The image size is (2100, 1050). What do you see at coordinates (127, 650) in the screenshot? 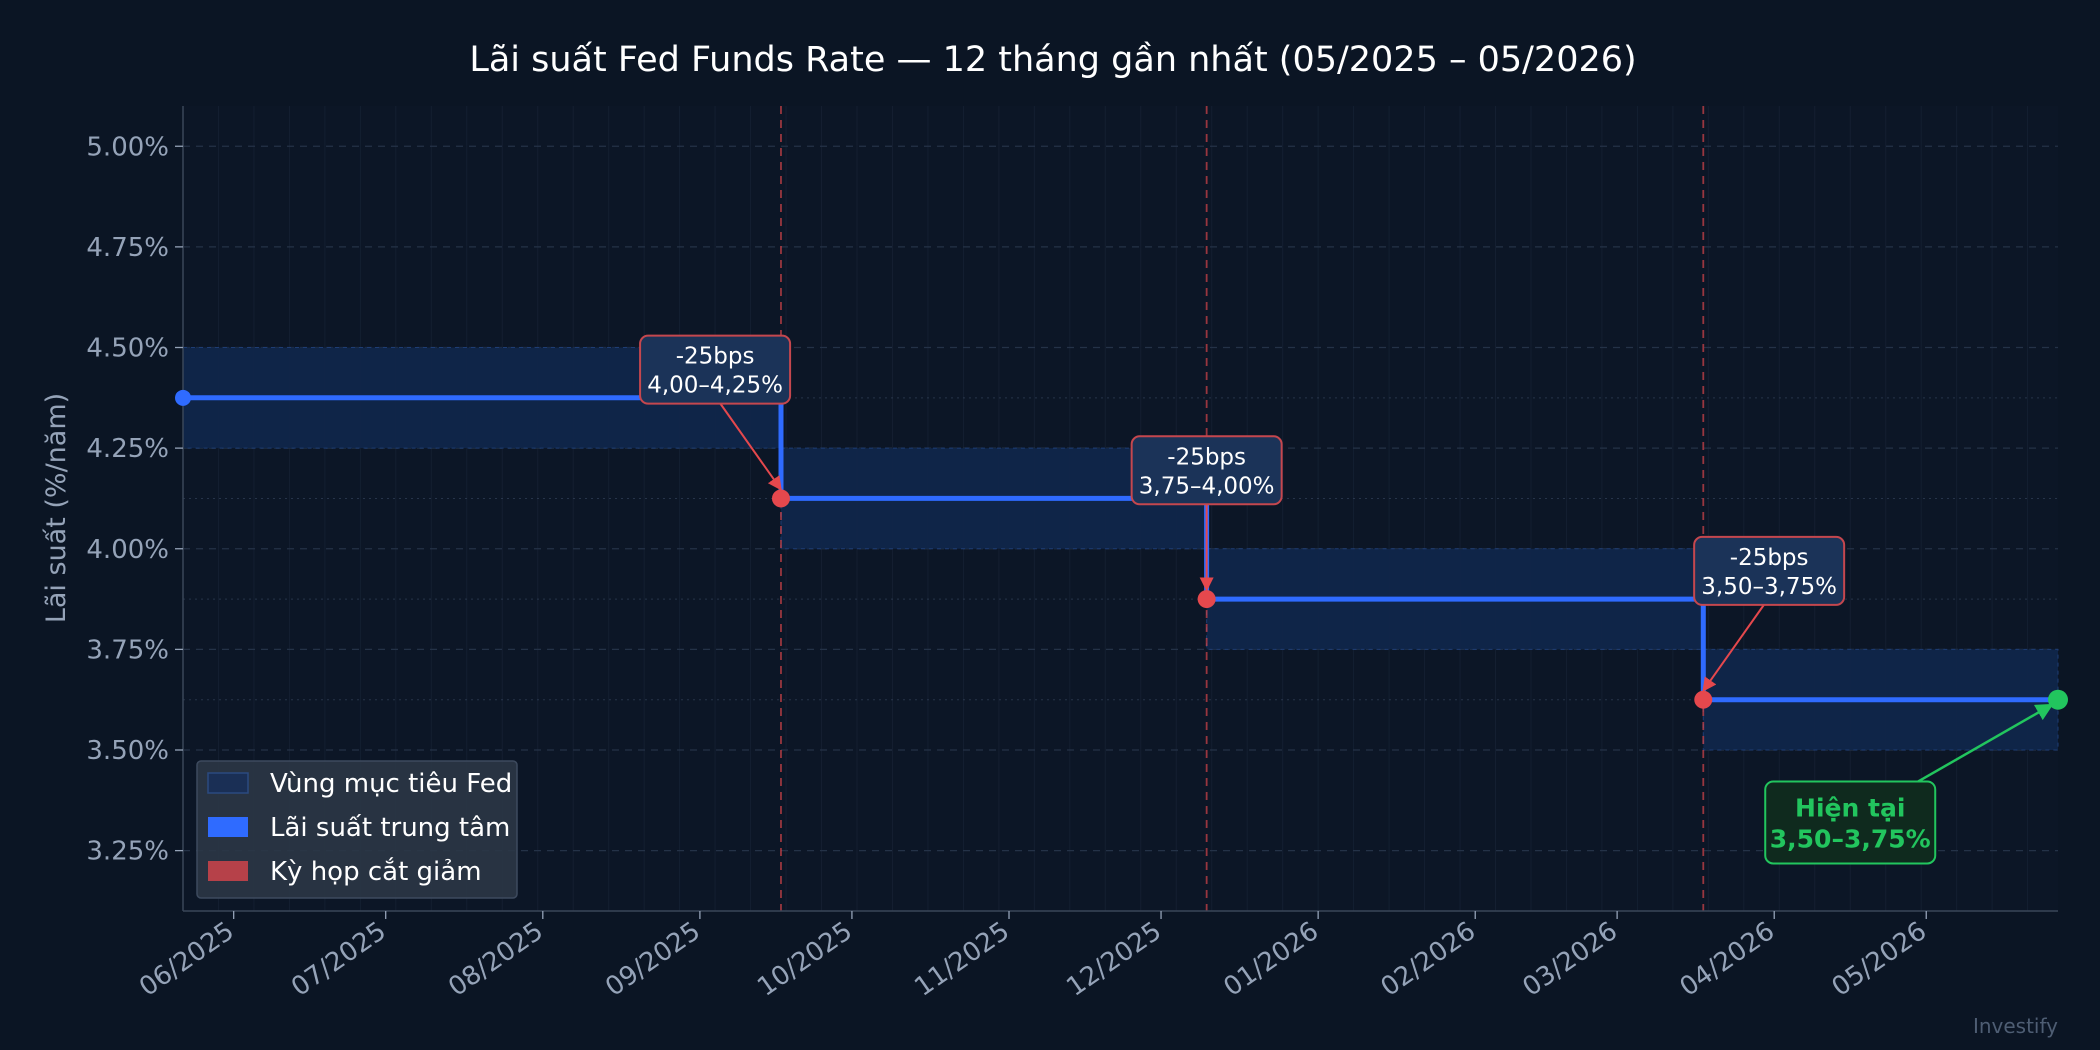
I see `y-tick-label: 3.75%` at bounding box center [127, 650].